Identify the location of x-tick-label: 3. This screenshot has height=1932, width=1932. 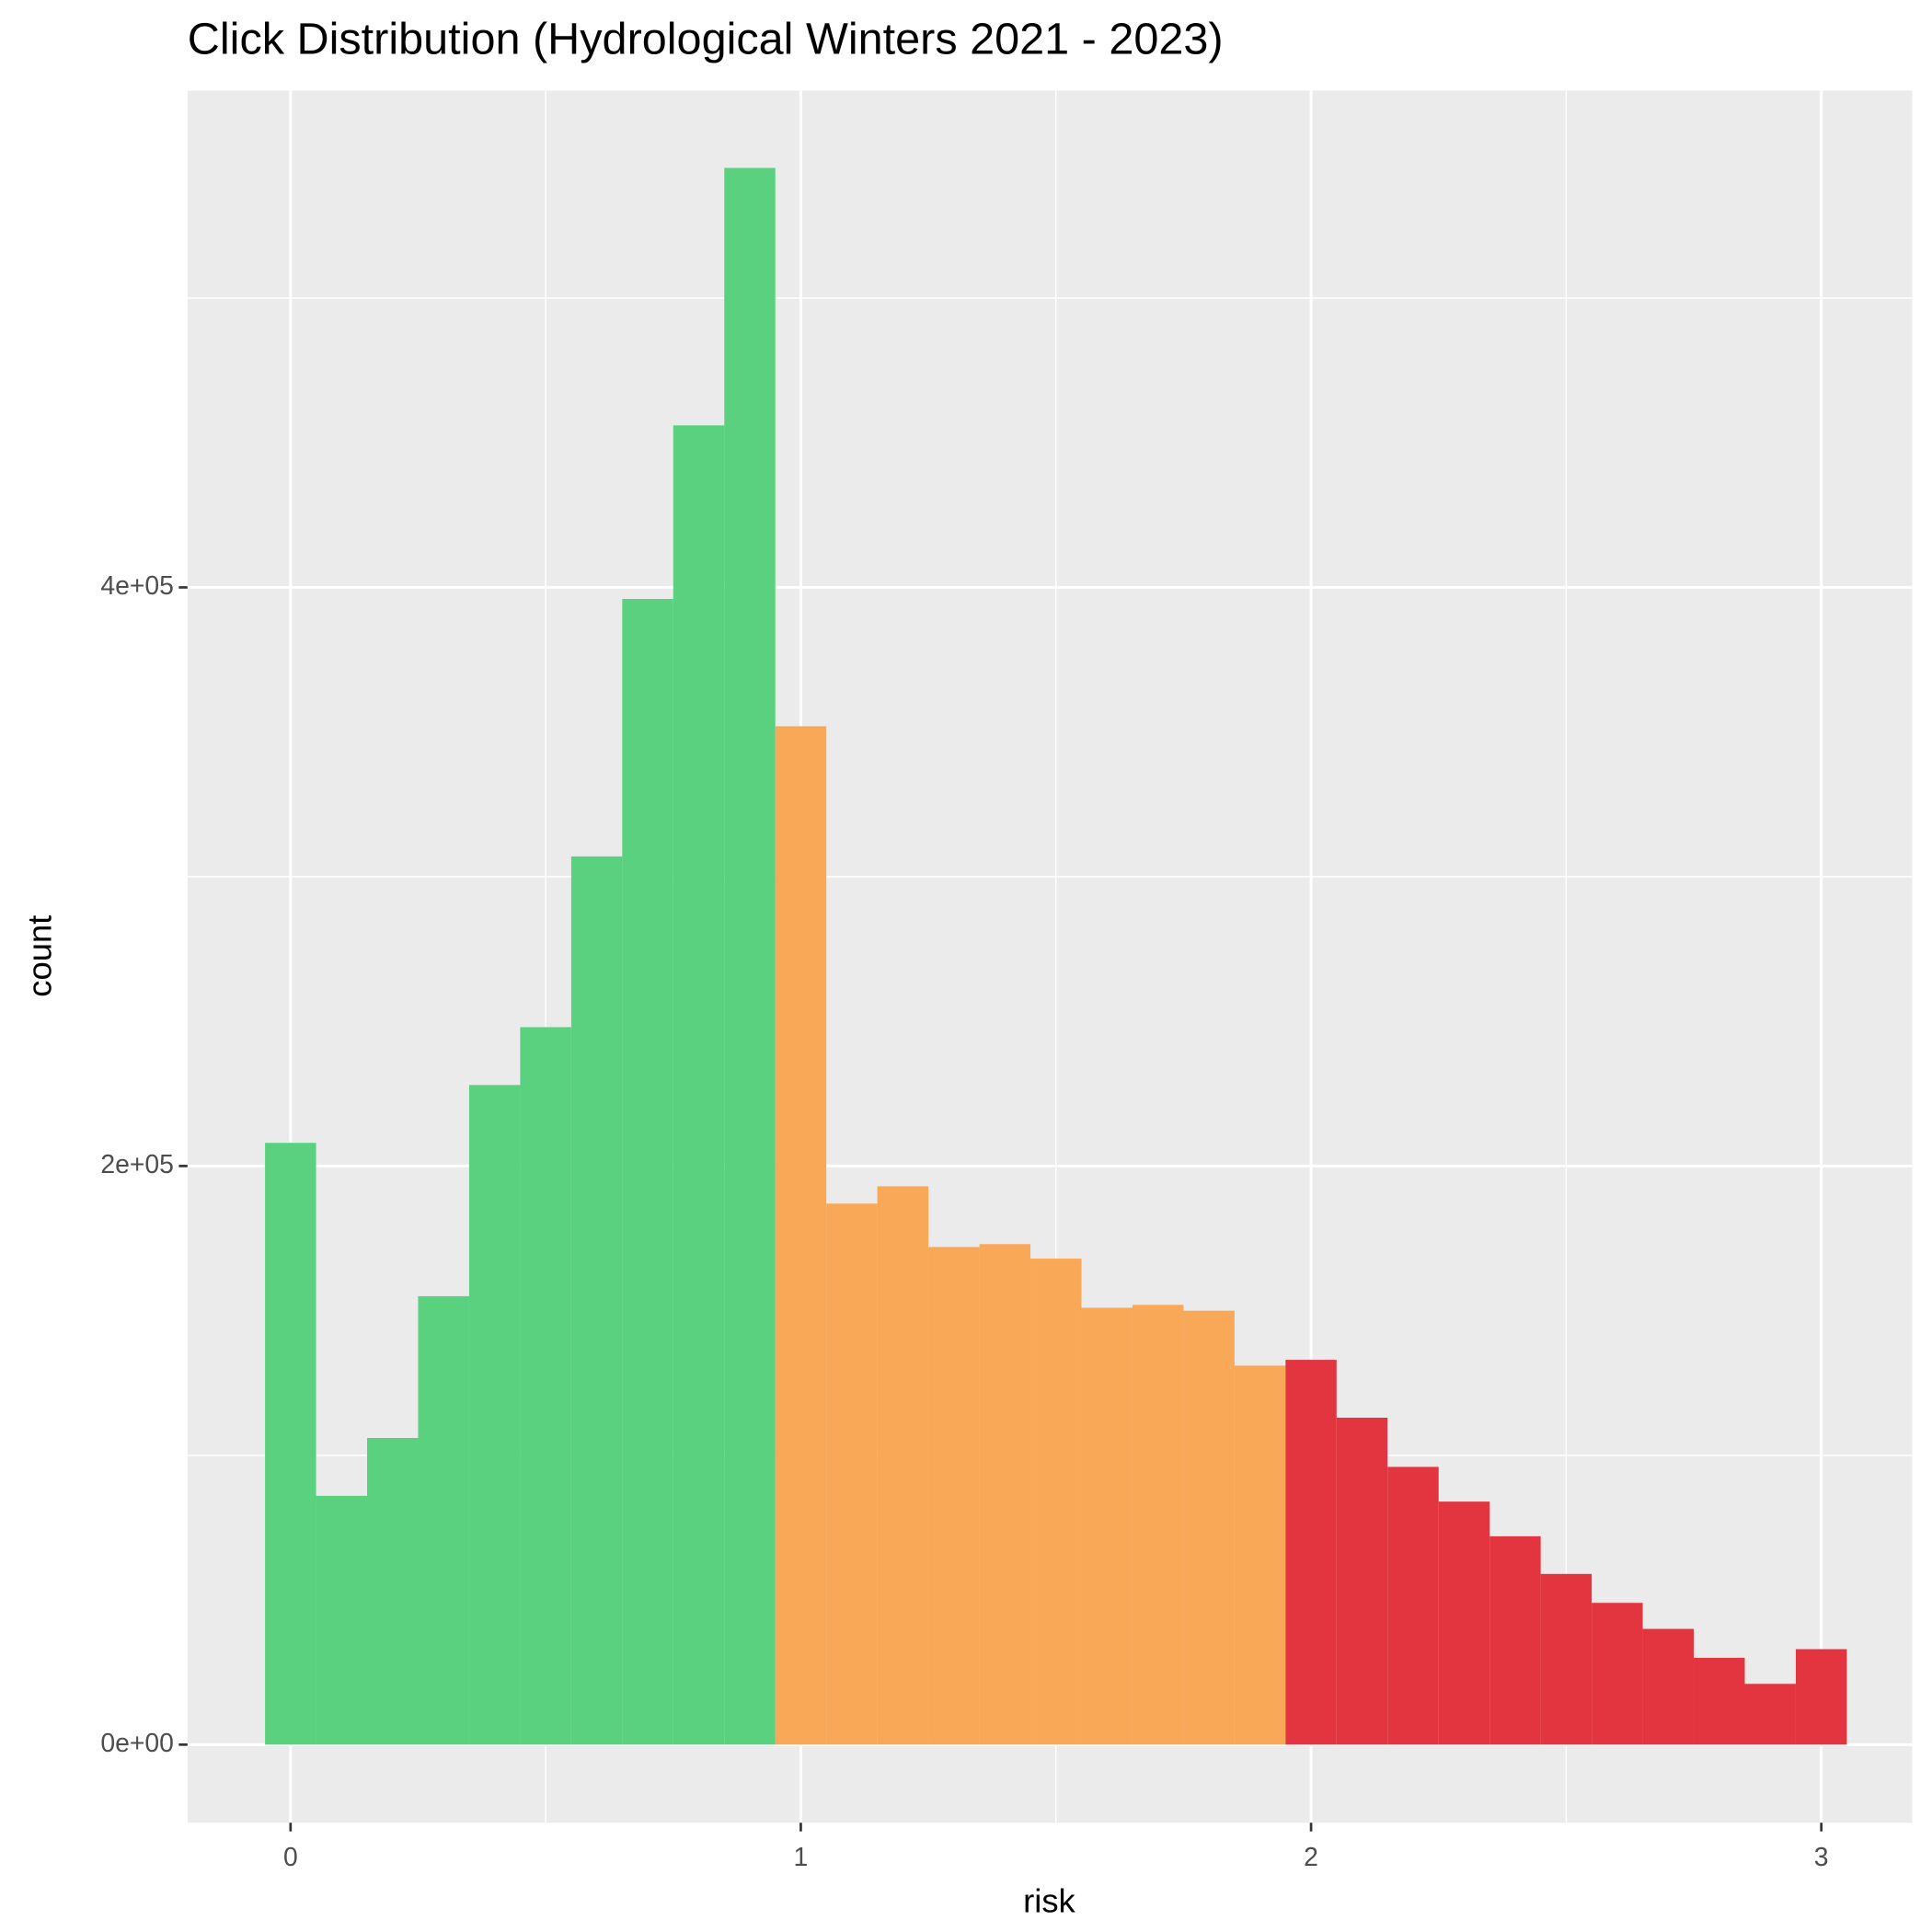
(1821, 1857).